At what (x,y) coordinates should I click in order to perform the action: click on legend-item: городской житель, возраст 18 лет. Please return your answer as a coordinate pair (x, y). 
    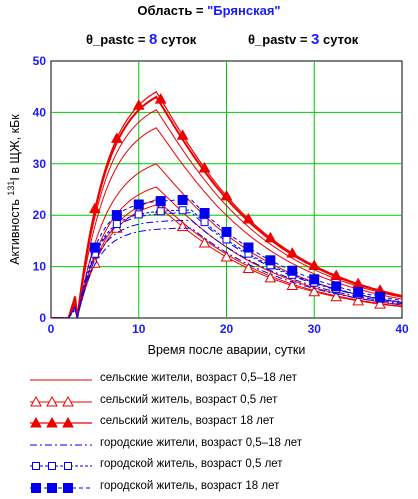
    Looking at the image, I should click on (216, 488).